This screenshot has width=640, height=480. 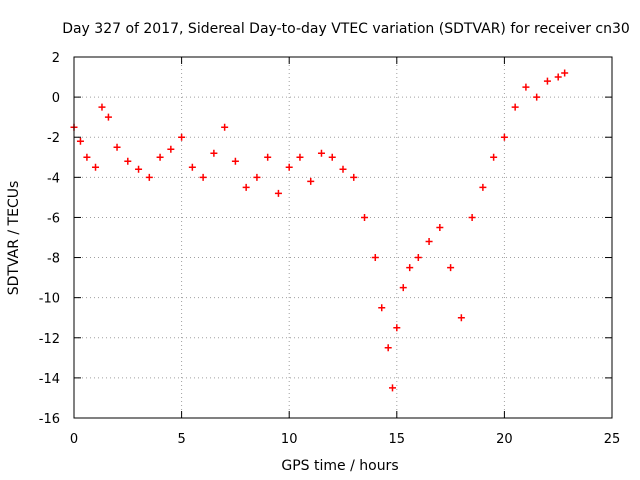 I want to click on y-tick-label: -12, so click(x=49, y=339).